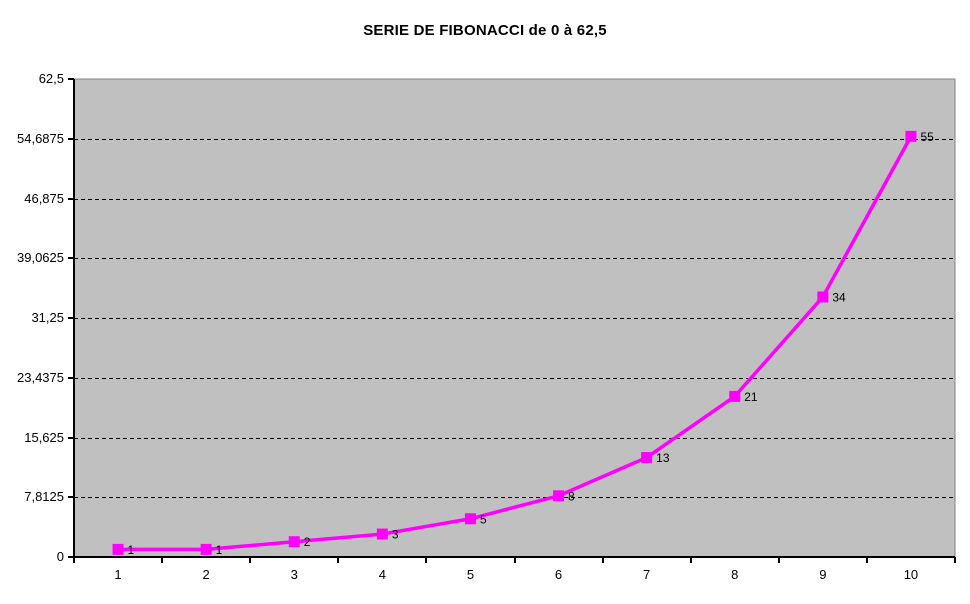  I want to click on x-tick-label: 9, so click(822, 574).